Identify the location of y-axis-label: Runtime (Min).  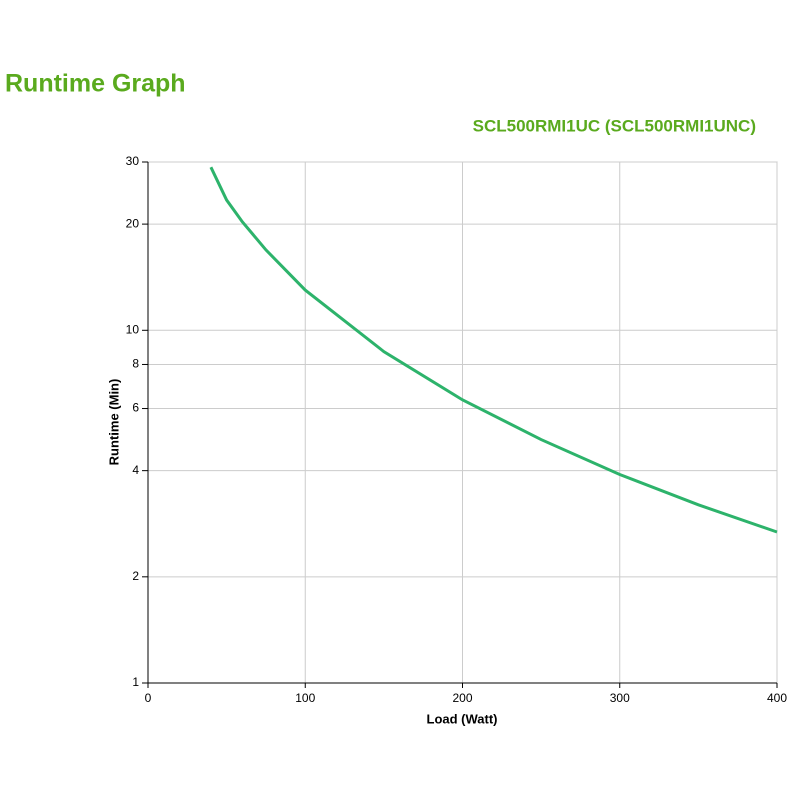
(113, 422).